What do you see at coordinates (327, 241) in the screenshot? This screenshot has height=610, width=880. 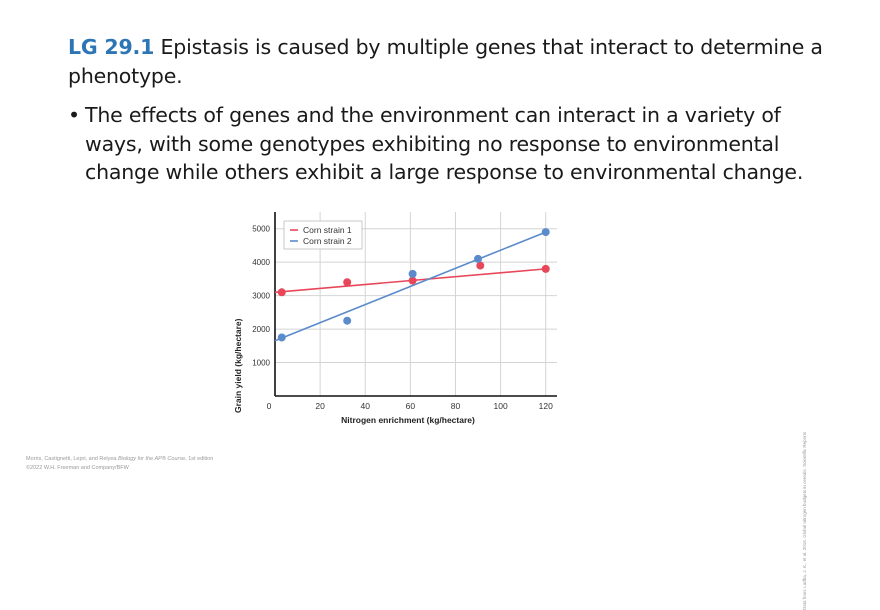 I see `legend-label-strain-2: Corn strain 2` at bounding box center [327, 241].